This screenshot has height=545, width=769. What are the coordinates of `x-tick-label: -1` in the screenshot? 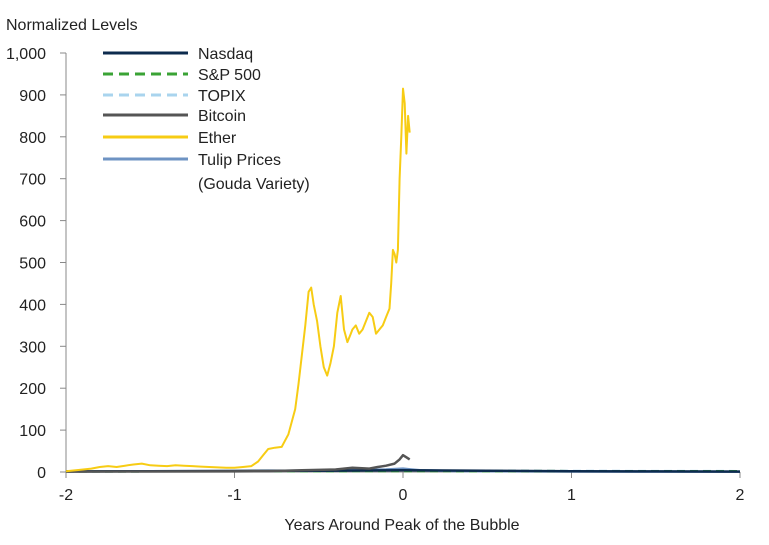 It's located at (234, 495).